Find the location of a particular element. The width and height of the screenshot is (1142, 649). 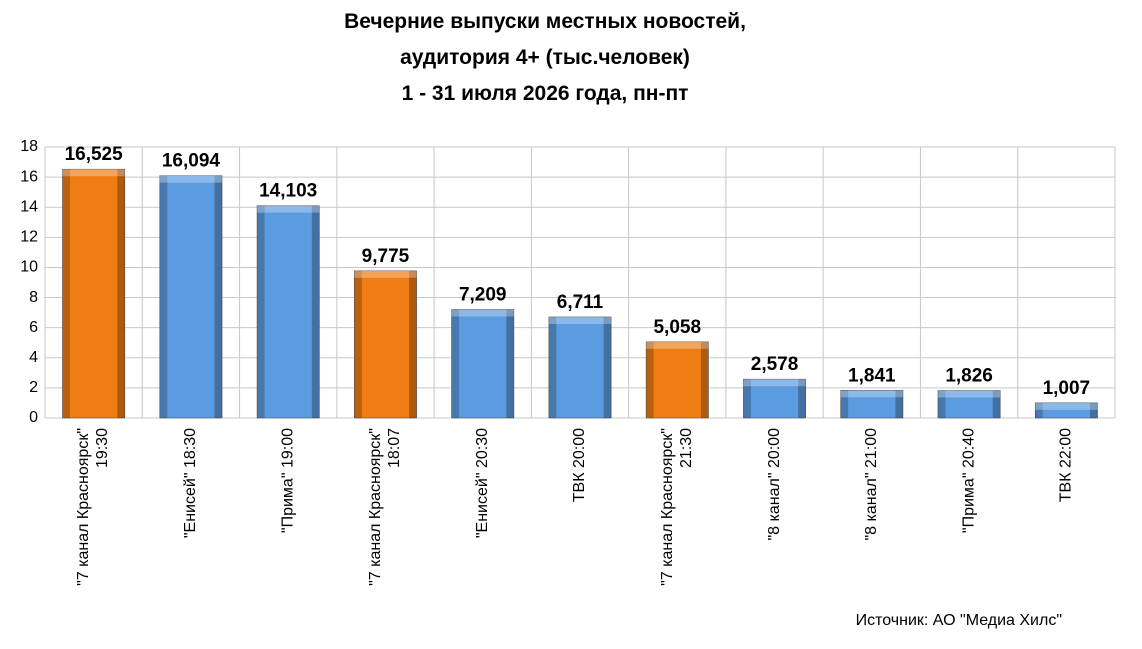

value-label: 7,209 is located at coordinates (483, 294).